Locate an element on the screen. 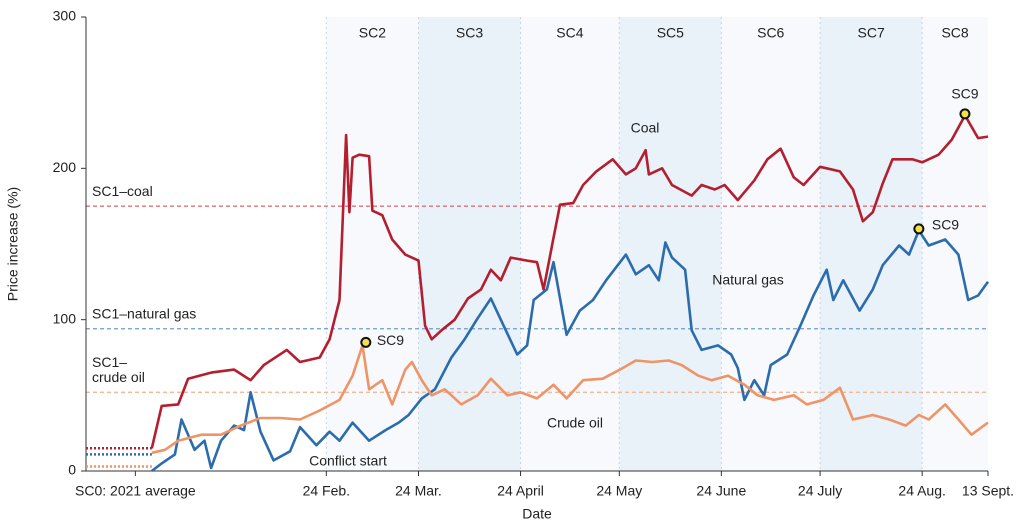 Image resolution: width=1024 pixels, height=522 pixels. annotation: Natural gas is located at coordinates (748, 280).